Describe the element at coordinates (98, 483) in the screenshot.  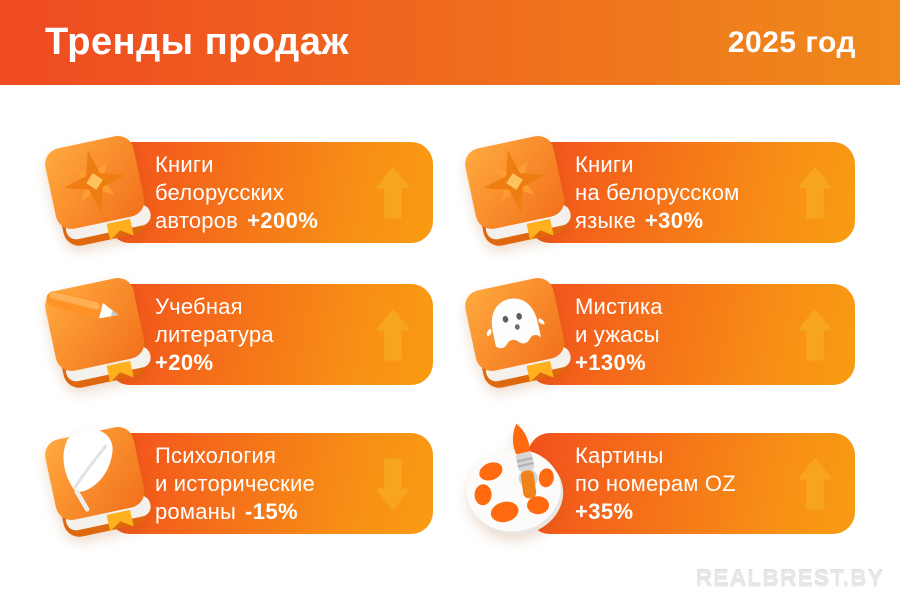
I see `book-quill-icon` at that location.